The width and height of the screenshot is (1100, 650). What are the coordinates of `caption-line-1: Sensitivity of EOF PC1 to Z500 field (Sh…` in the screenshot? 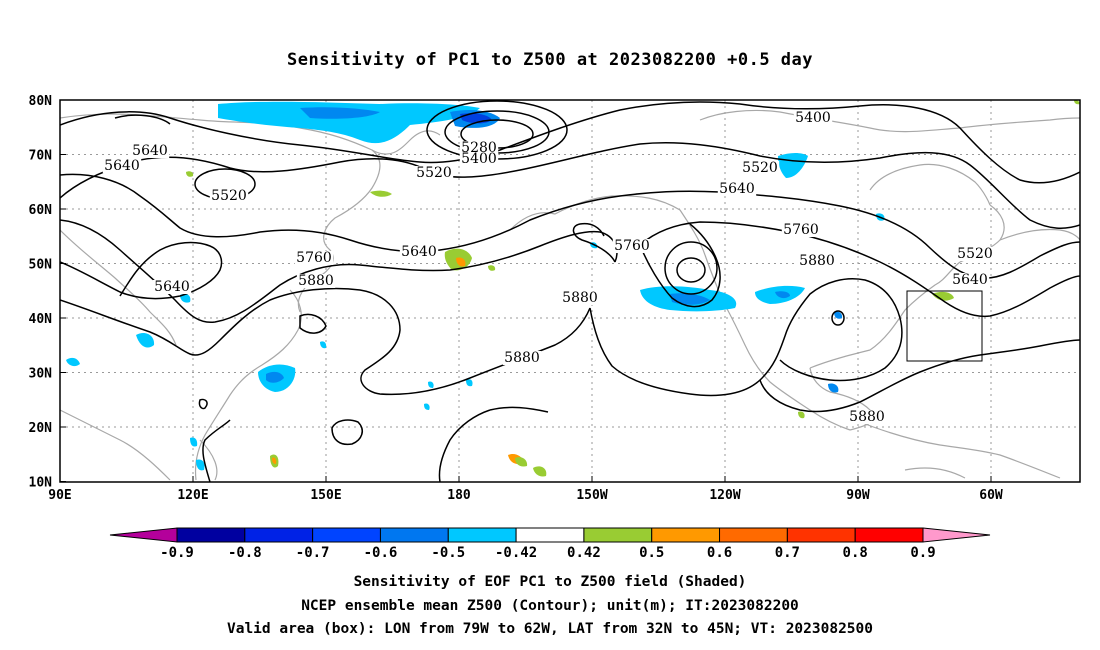 It's located at (550, 582).